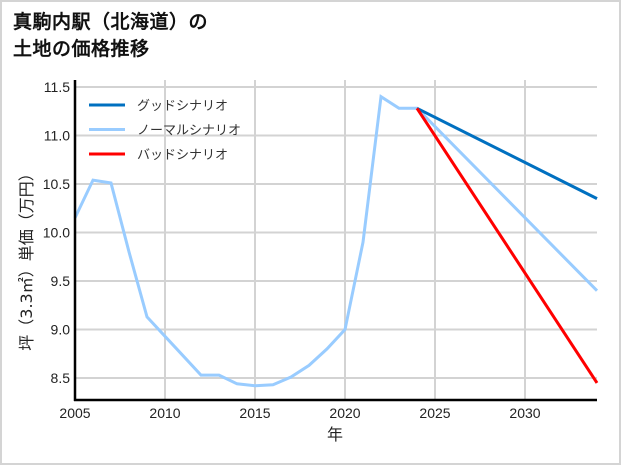 Image resolution: width=621 pixels, height=465 pixels. Describe the element at coordinates (164, 413) in the screenshot. I see `x-tick-label: 2010` at that location.